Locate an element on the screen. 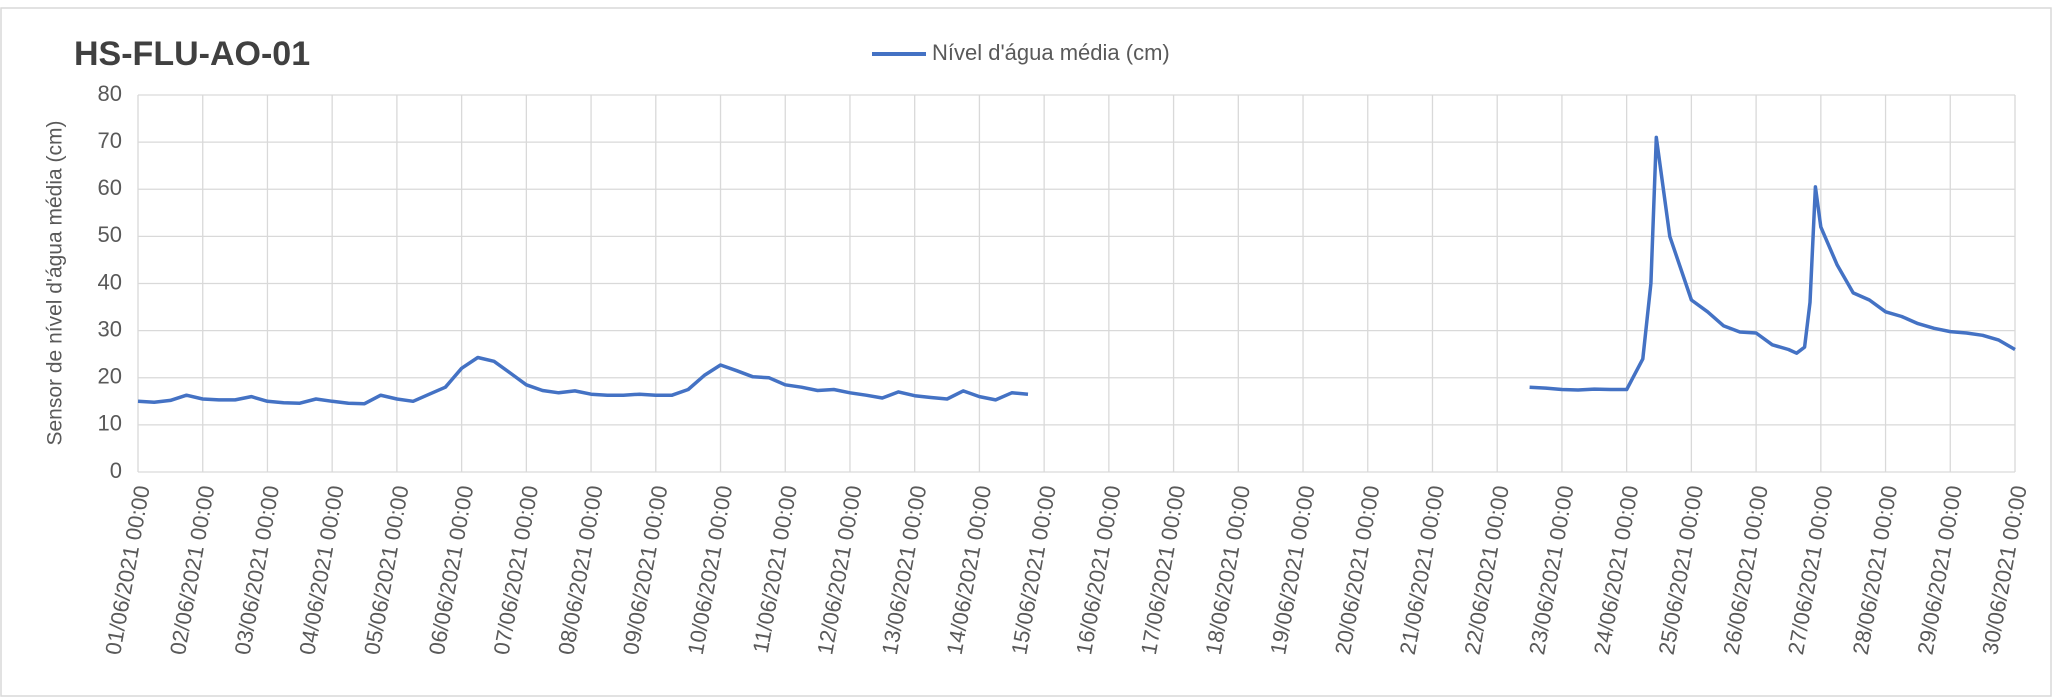  y-tick-label: 0 is located at coordinates (116, 470).